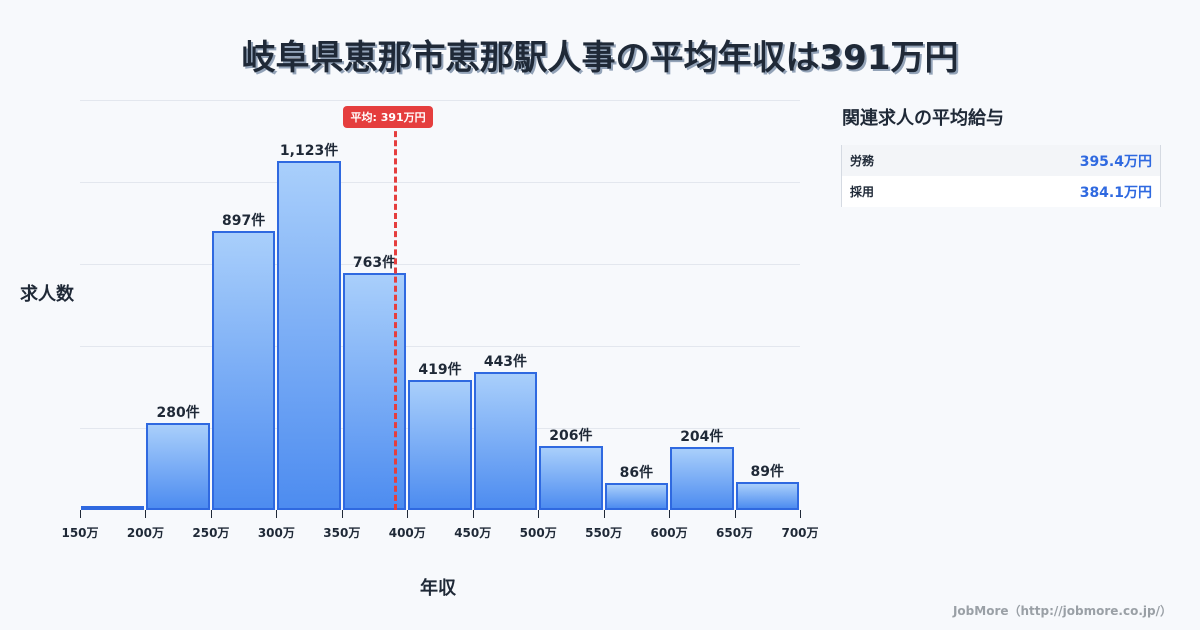  I want to click on job-label: 労務, so click(862, 161).